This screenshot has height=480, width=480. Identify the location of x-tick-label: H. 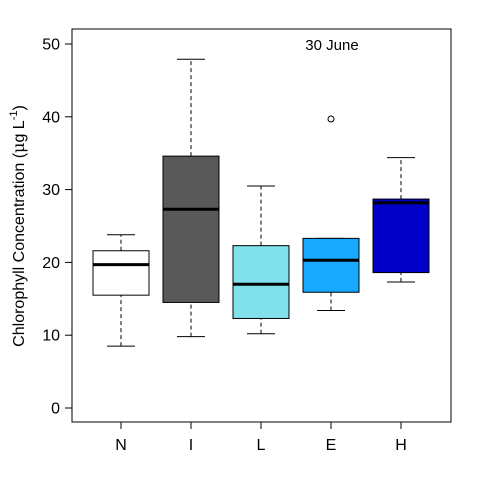
(401, 445).